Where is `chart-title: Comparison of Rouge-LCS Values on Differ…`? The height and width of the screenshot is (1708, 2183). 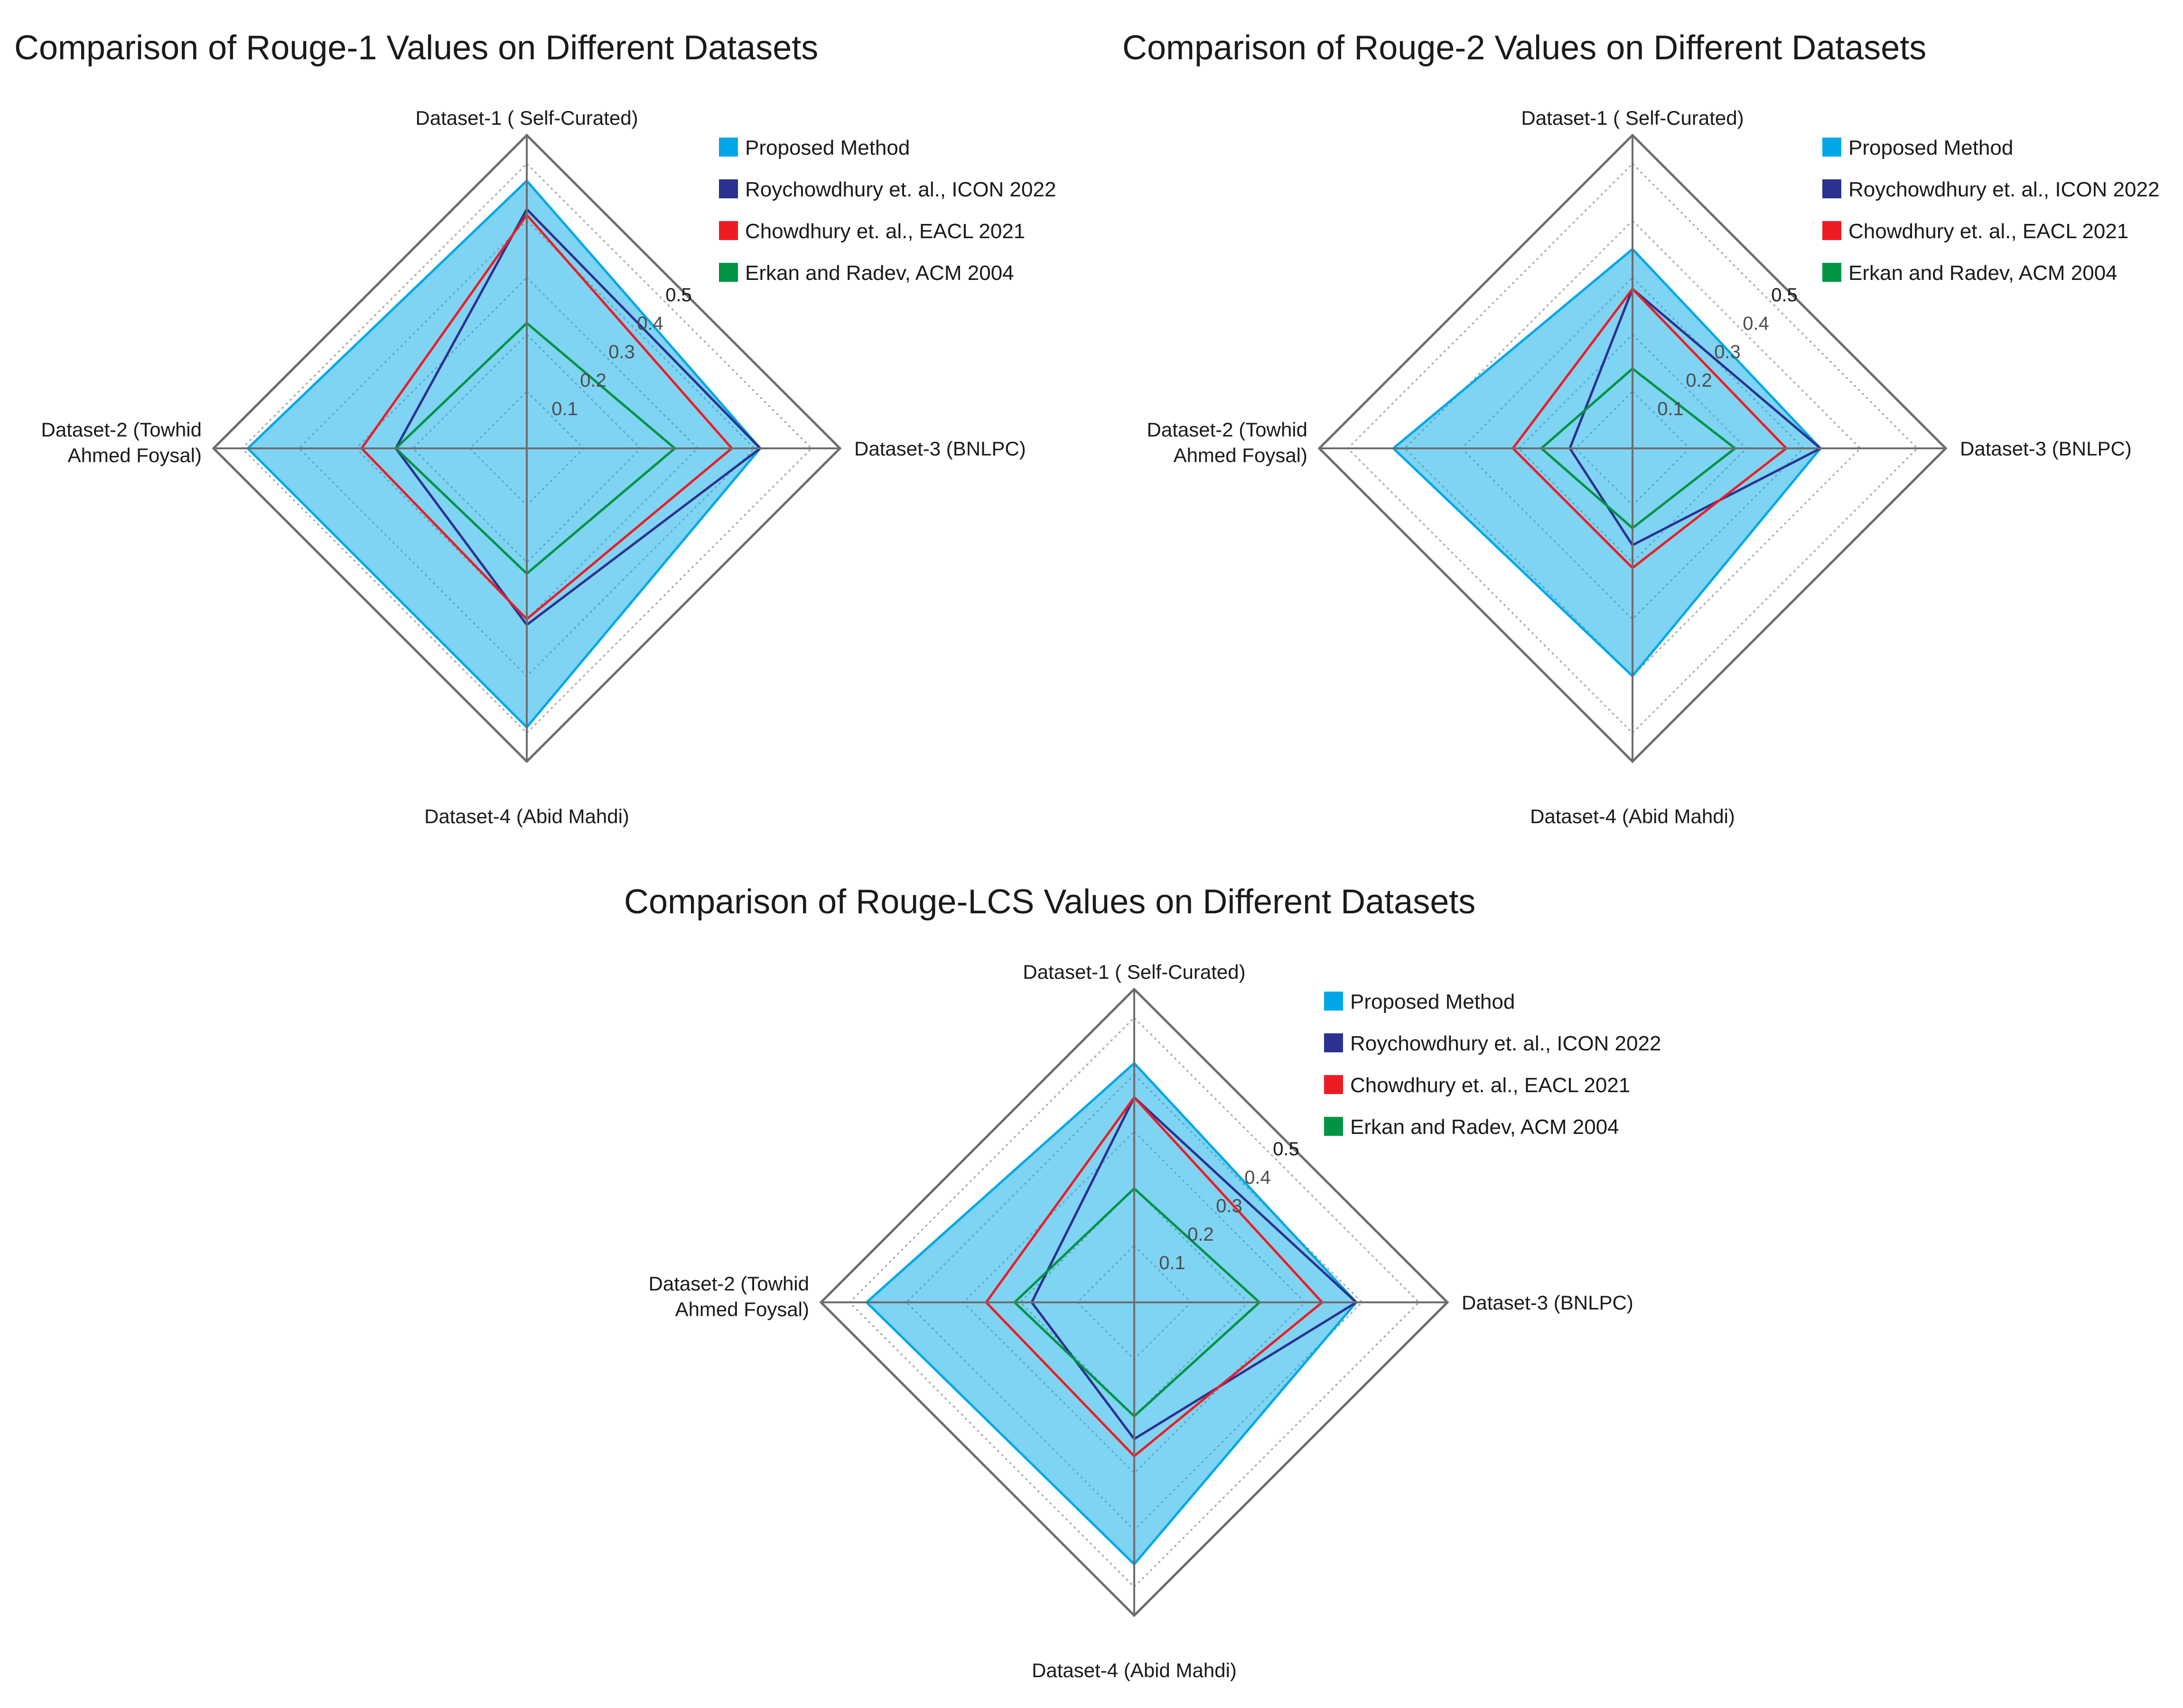 chart-title: Comparison of Rouge-LCS Values on Differ… is located at coordinates (1049, 902).